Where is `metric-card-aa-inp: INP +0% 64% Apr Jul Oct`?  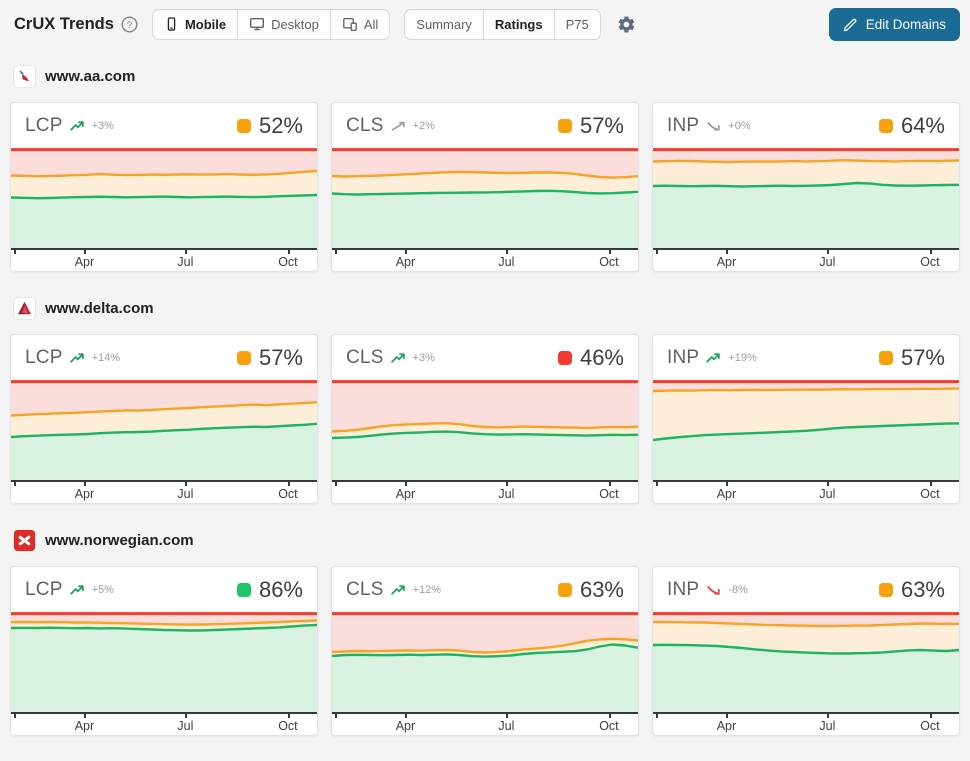
metric-card-aa-inp: INP +0% 64% Apr Jul Oct is located at coordinates (806, 187).